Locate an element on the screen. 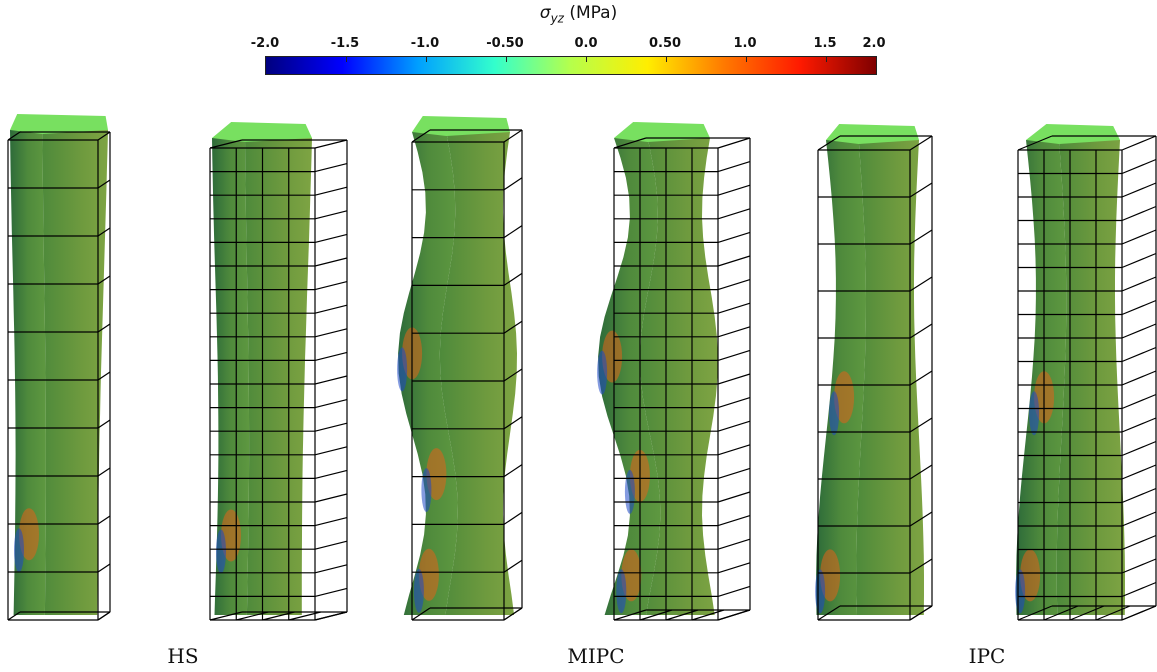 Image resolution: width=1157 pixels, height=672 pixels. tick-label: -2.0 is located at coordinates (265, 43).